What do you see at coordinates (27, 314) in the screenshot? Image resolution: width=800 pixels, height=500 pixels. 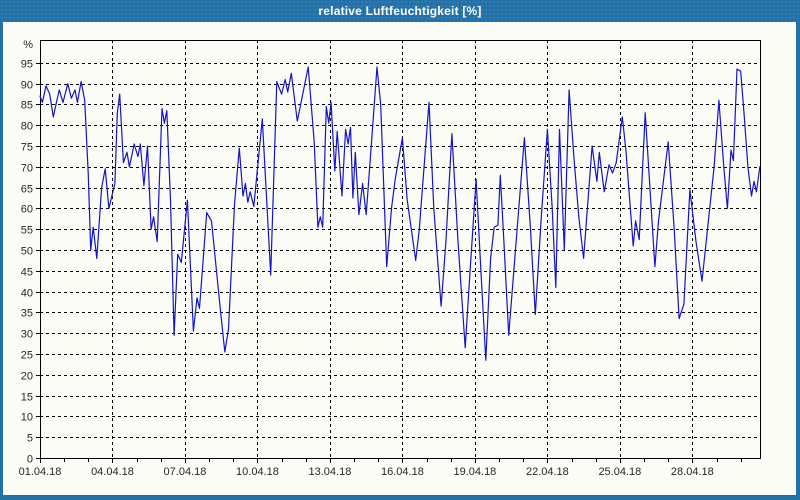 I see `y-axis-label: 35` at bounding box center [27, 314].